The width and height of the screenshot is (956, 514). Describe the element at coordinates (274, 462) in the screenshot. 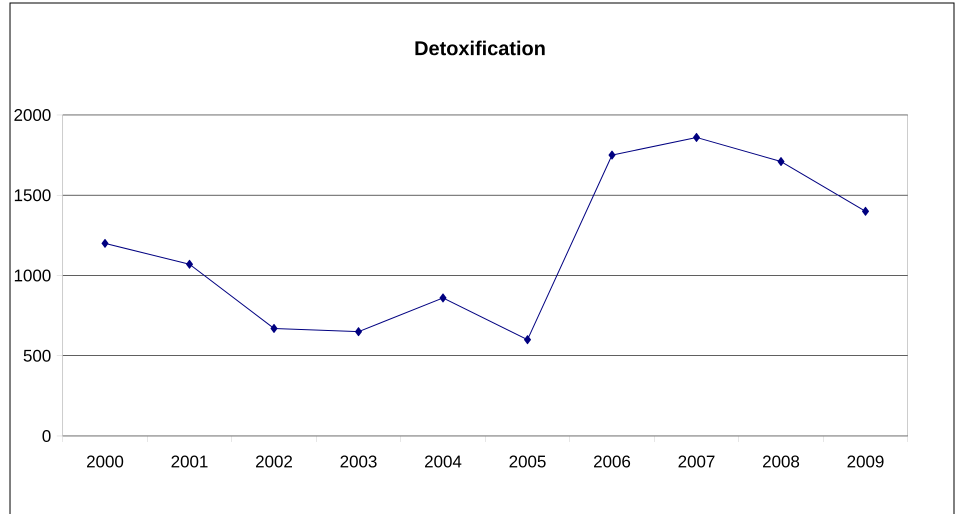

I see `x-tick-label: 2002` at that location.